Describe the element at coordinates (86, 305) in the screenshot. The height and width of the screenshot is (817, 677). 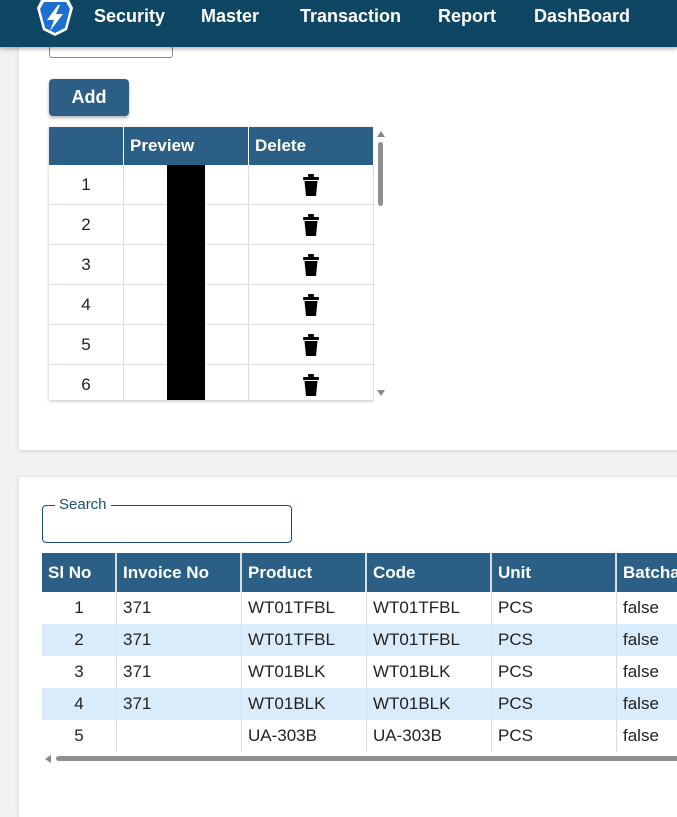
I see `row-number: 4` at that location.